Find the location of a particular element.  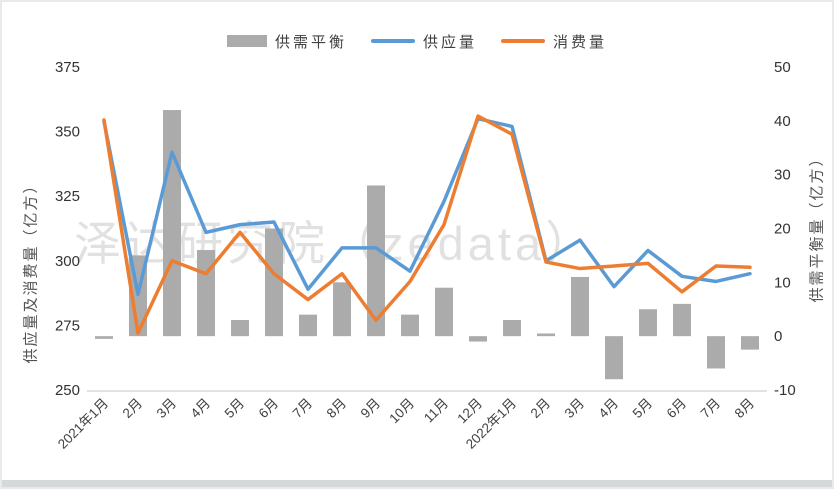

left-axis-tick-label: 300 is located at coordinates (67, 261).